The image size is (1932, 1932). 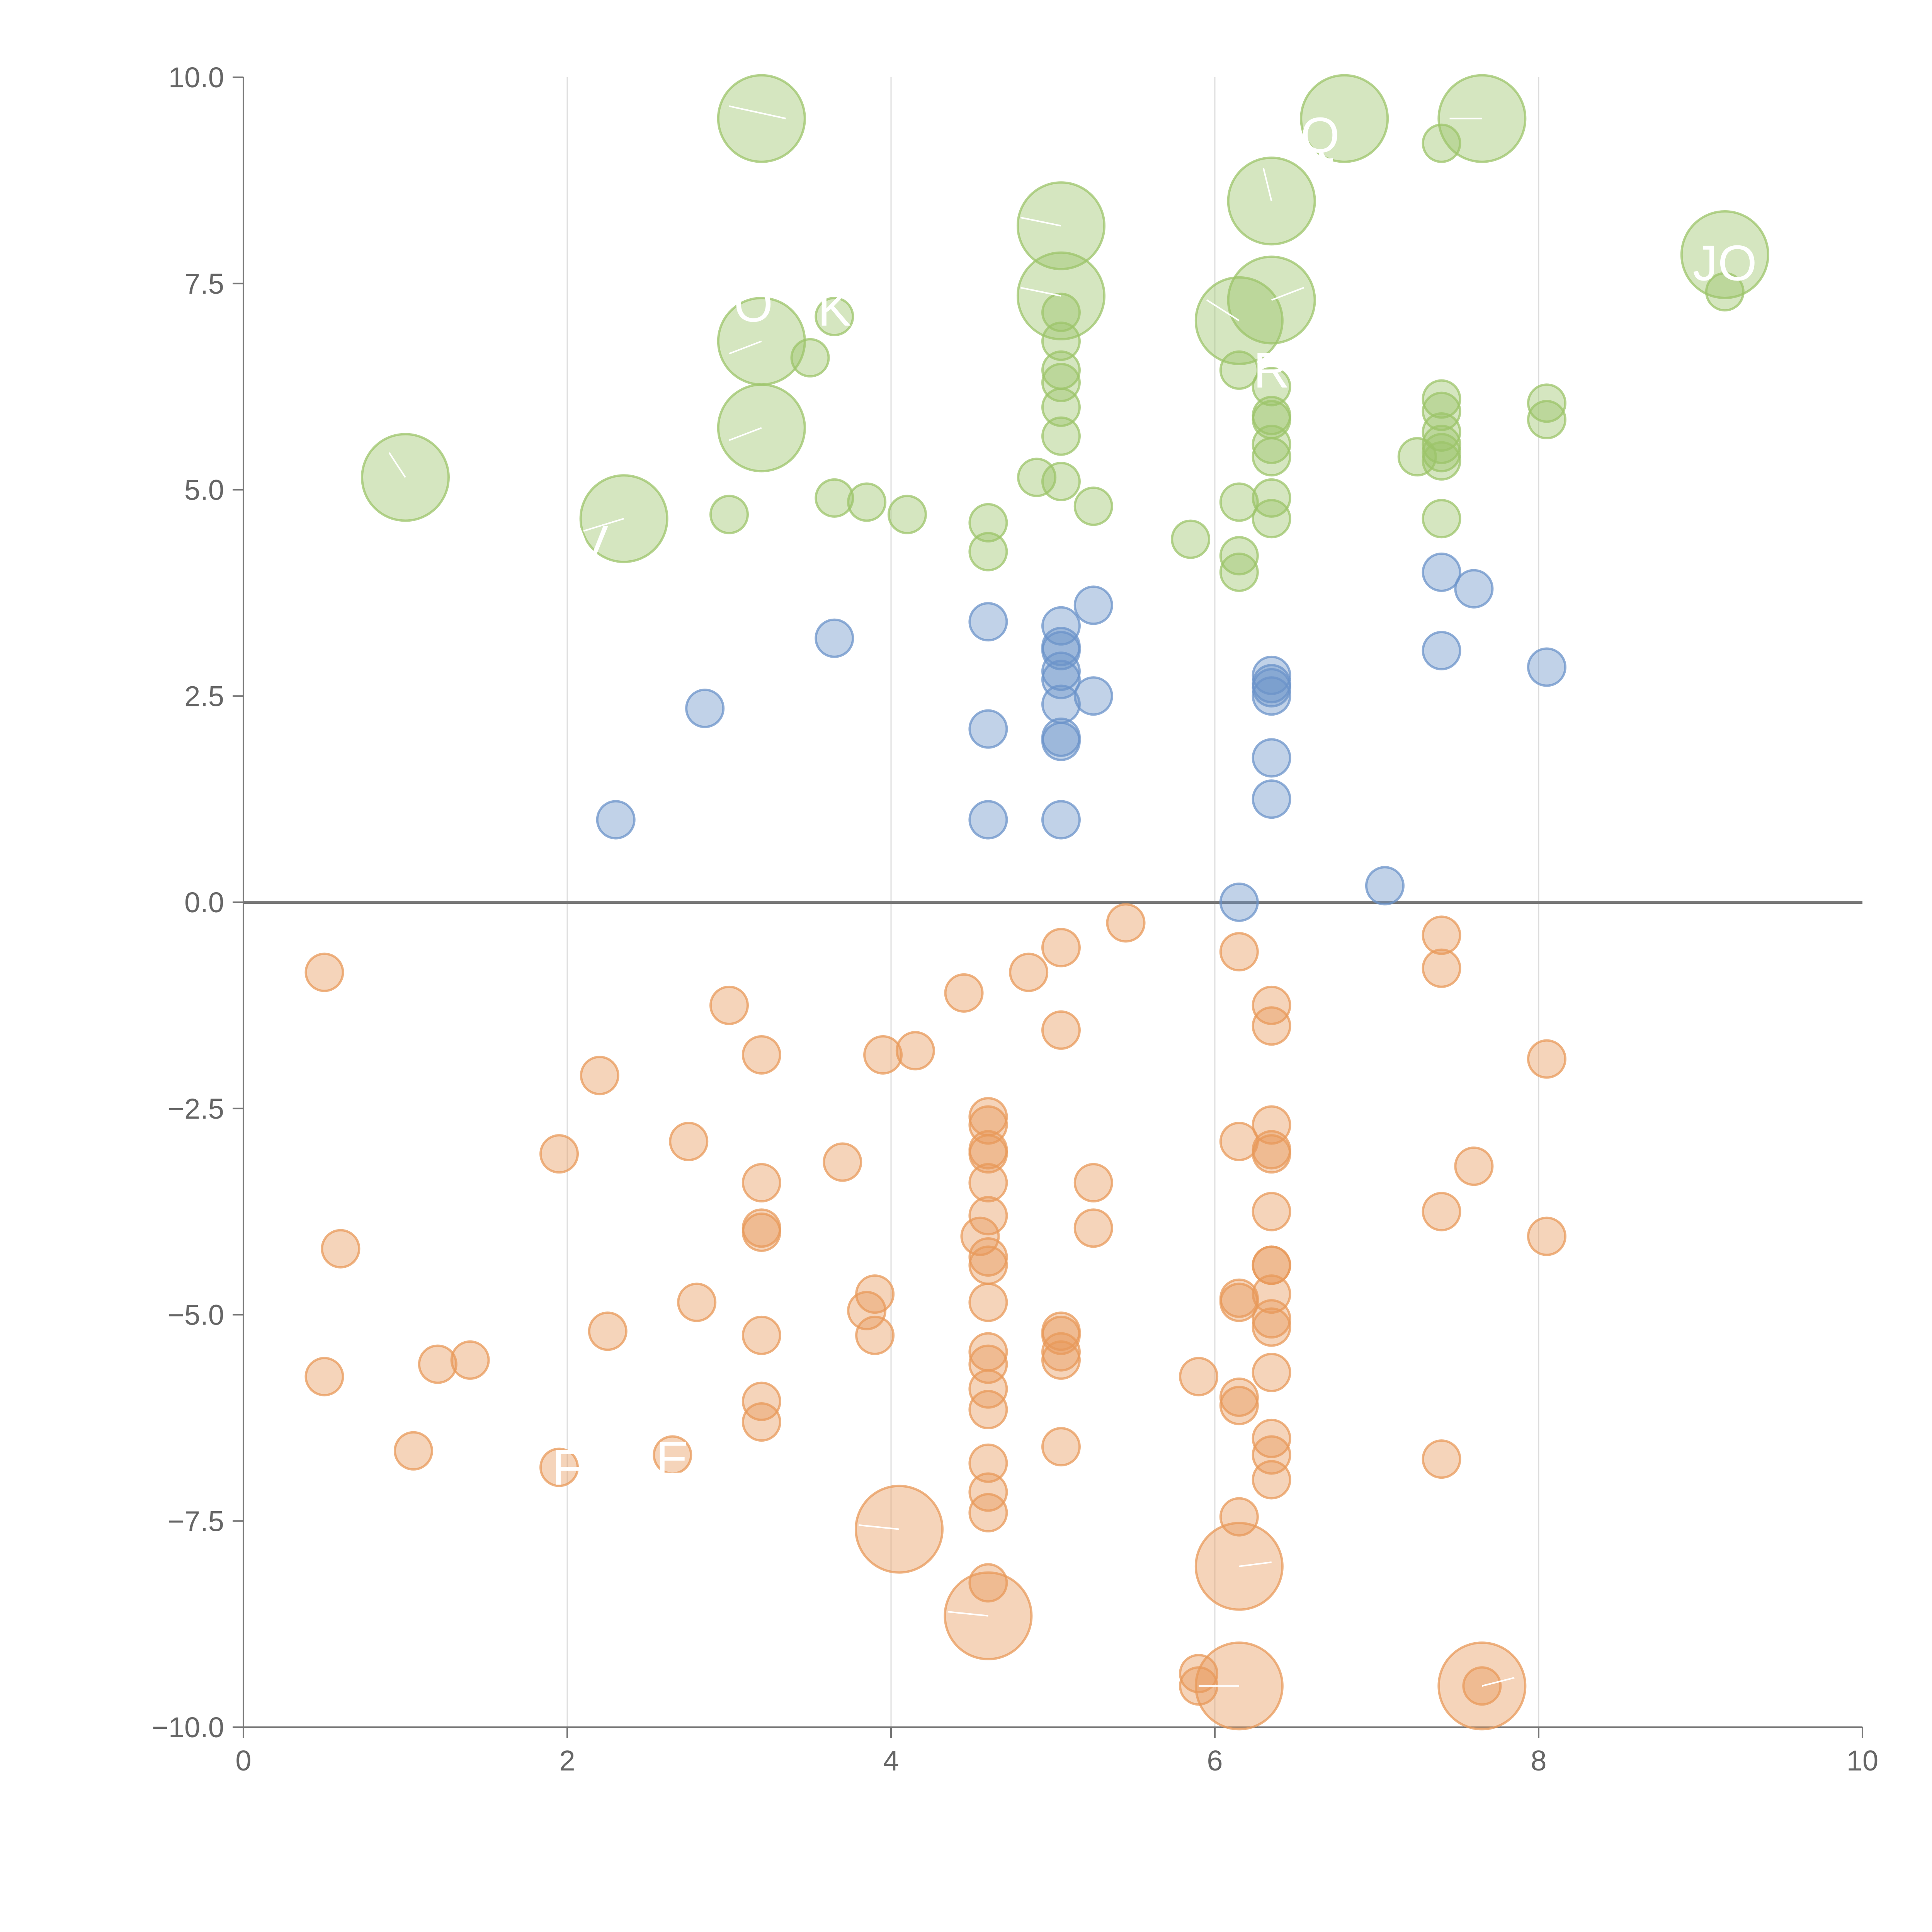 What do you see at coordinates (243, 1761) in the screenshot?
I see `x-tick-label: 0` at bounding box center [243, 1761].